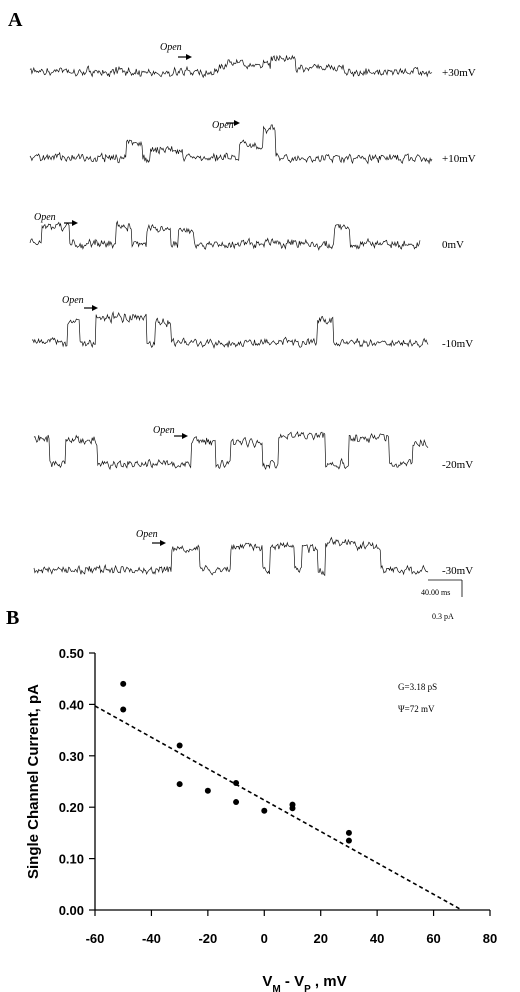  I want to click on panel-a-letter: A, so click(15, 20).